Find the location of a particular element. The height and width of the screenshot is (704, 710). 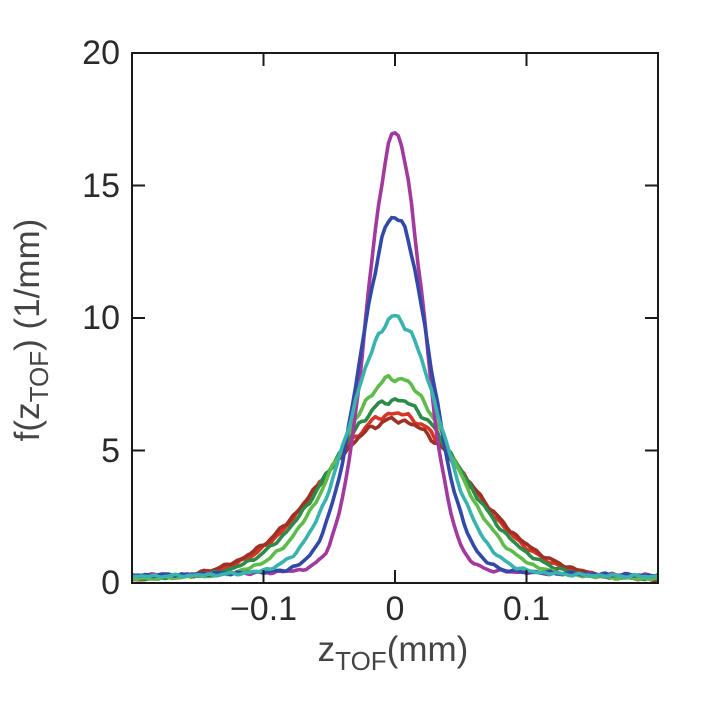

x-axis-label-subscript: TOF is located at coordinates (361, 661).